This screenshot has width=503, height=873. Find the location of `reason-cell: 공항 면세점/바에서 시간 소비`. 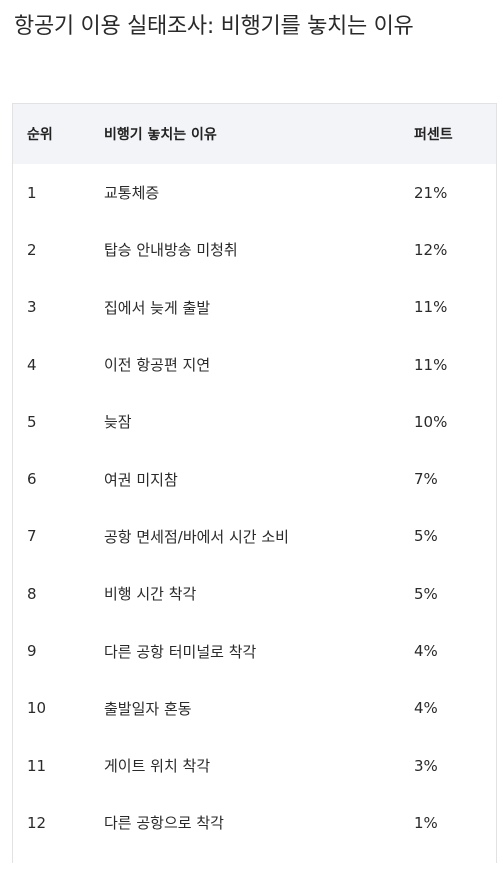

reason-cell: 공항 면세점/바에서 시간 소비 is located at coordinates (196, 536).